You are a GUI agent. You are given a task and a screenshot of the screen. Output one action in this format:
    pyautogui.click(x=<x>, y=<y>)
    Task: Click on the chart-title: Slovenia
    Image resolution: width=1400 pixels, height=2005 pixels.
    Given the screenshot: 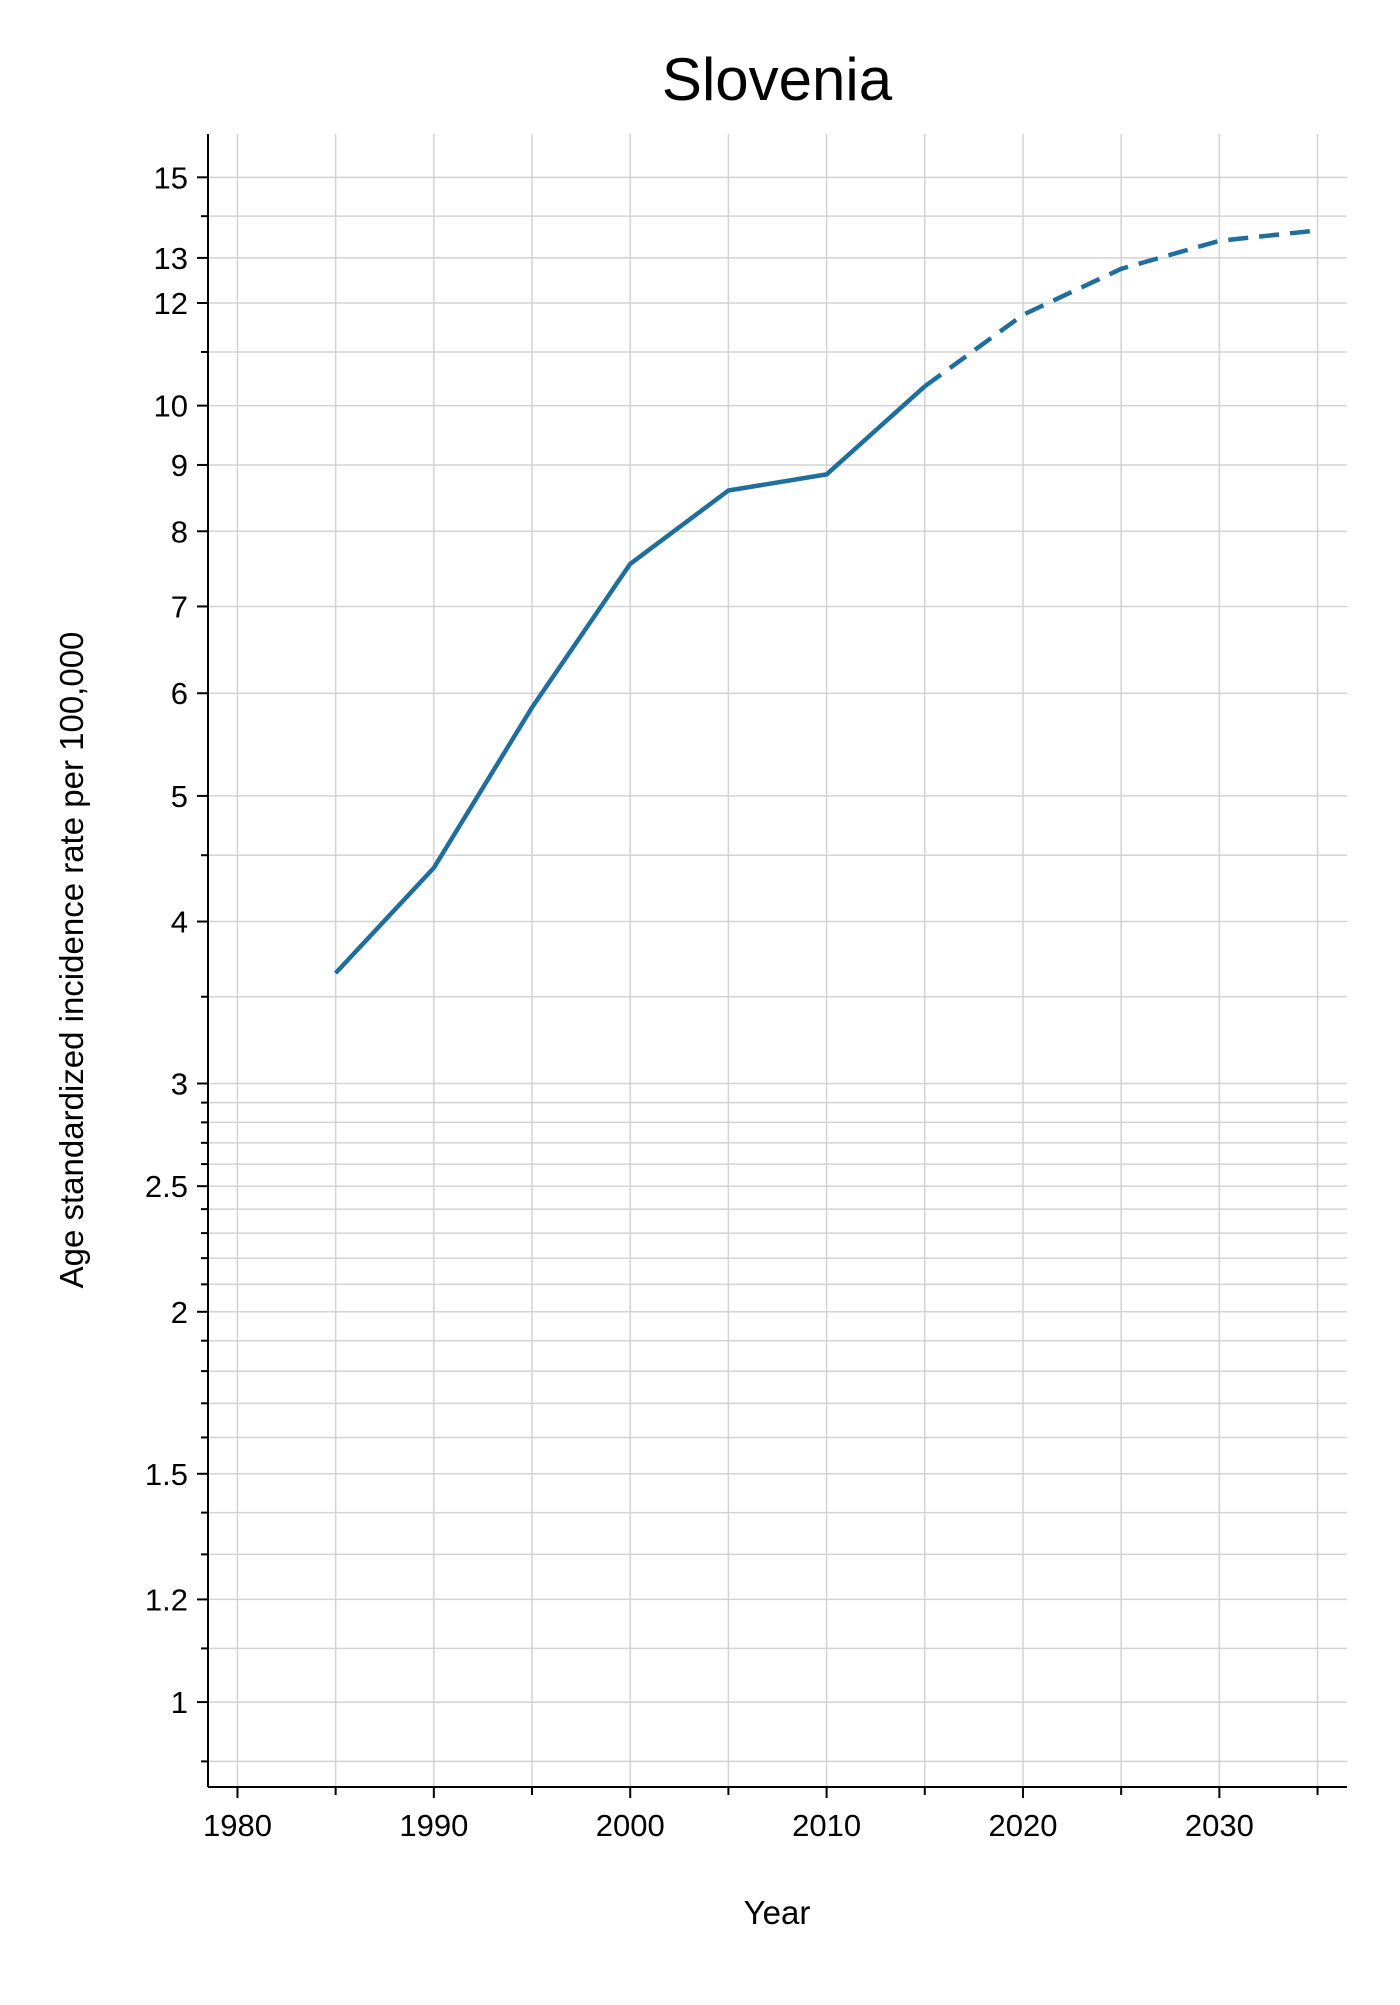 What is the action you would take?
    pyautogui.click(x=777, y=79)
    